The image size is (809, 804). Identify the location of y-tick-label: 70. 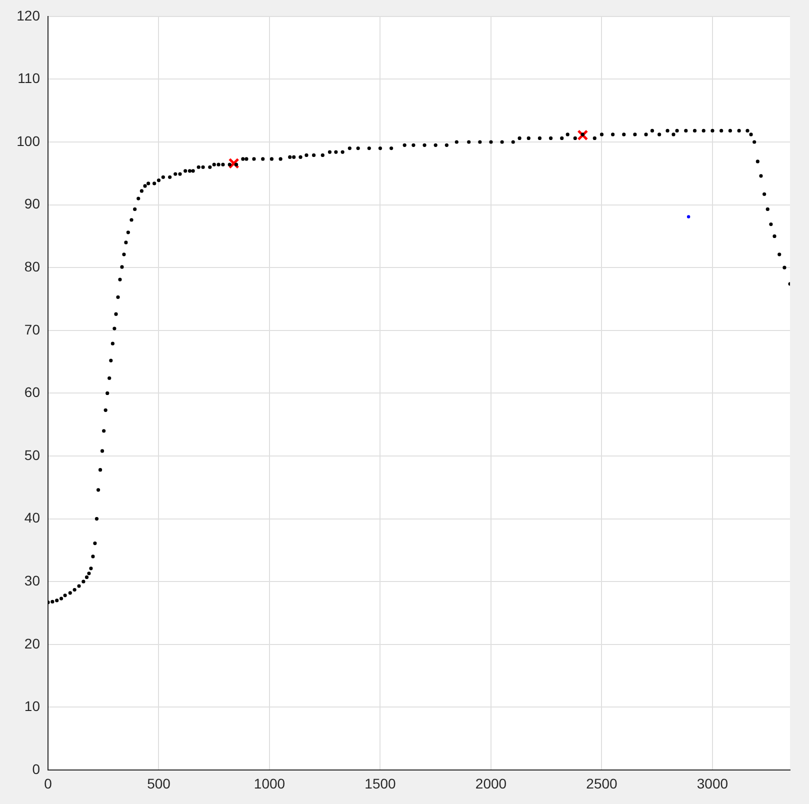
(32, 329).